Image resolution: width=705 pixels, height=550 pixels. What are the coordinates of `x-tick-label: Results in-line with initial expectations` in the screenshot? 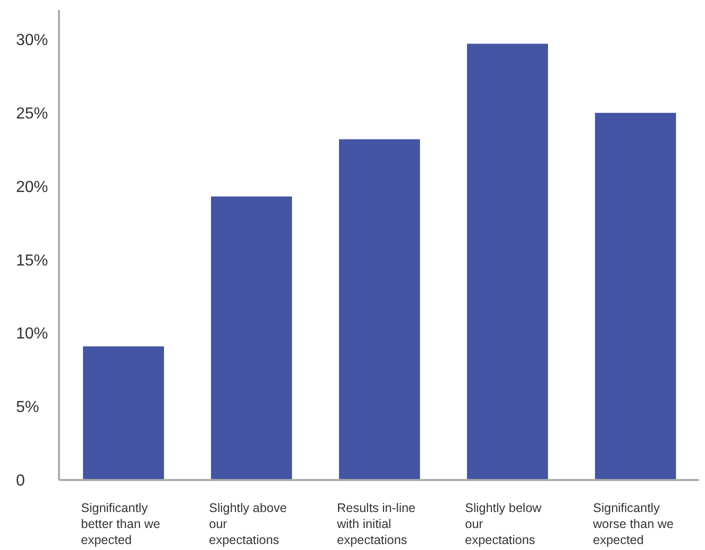 It's located at (376, 524).